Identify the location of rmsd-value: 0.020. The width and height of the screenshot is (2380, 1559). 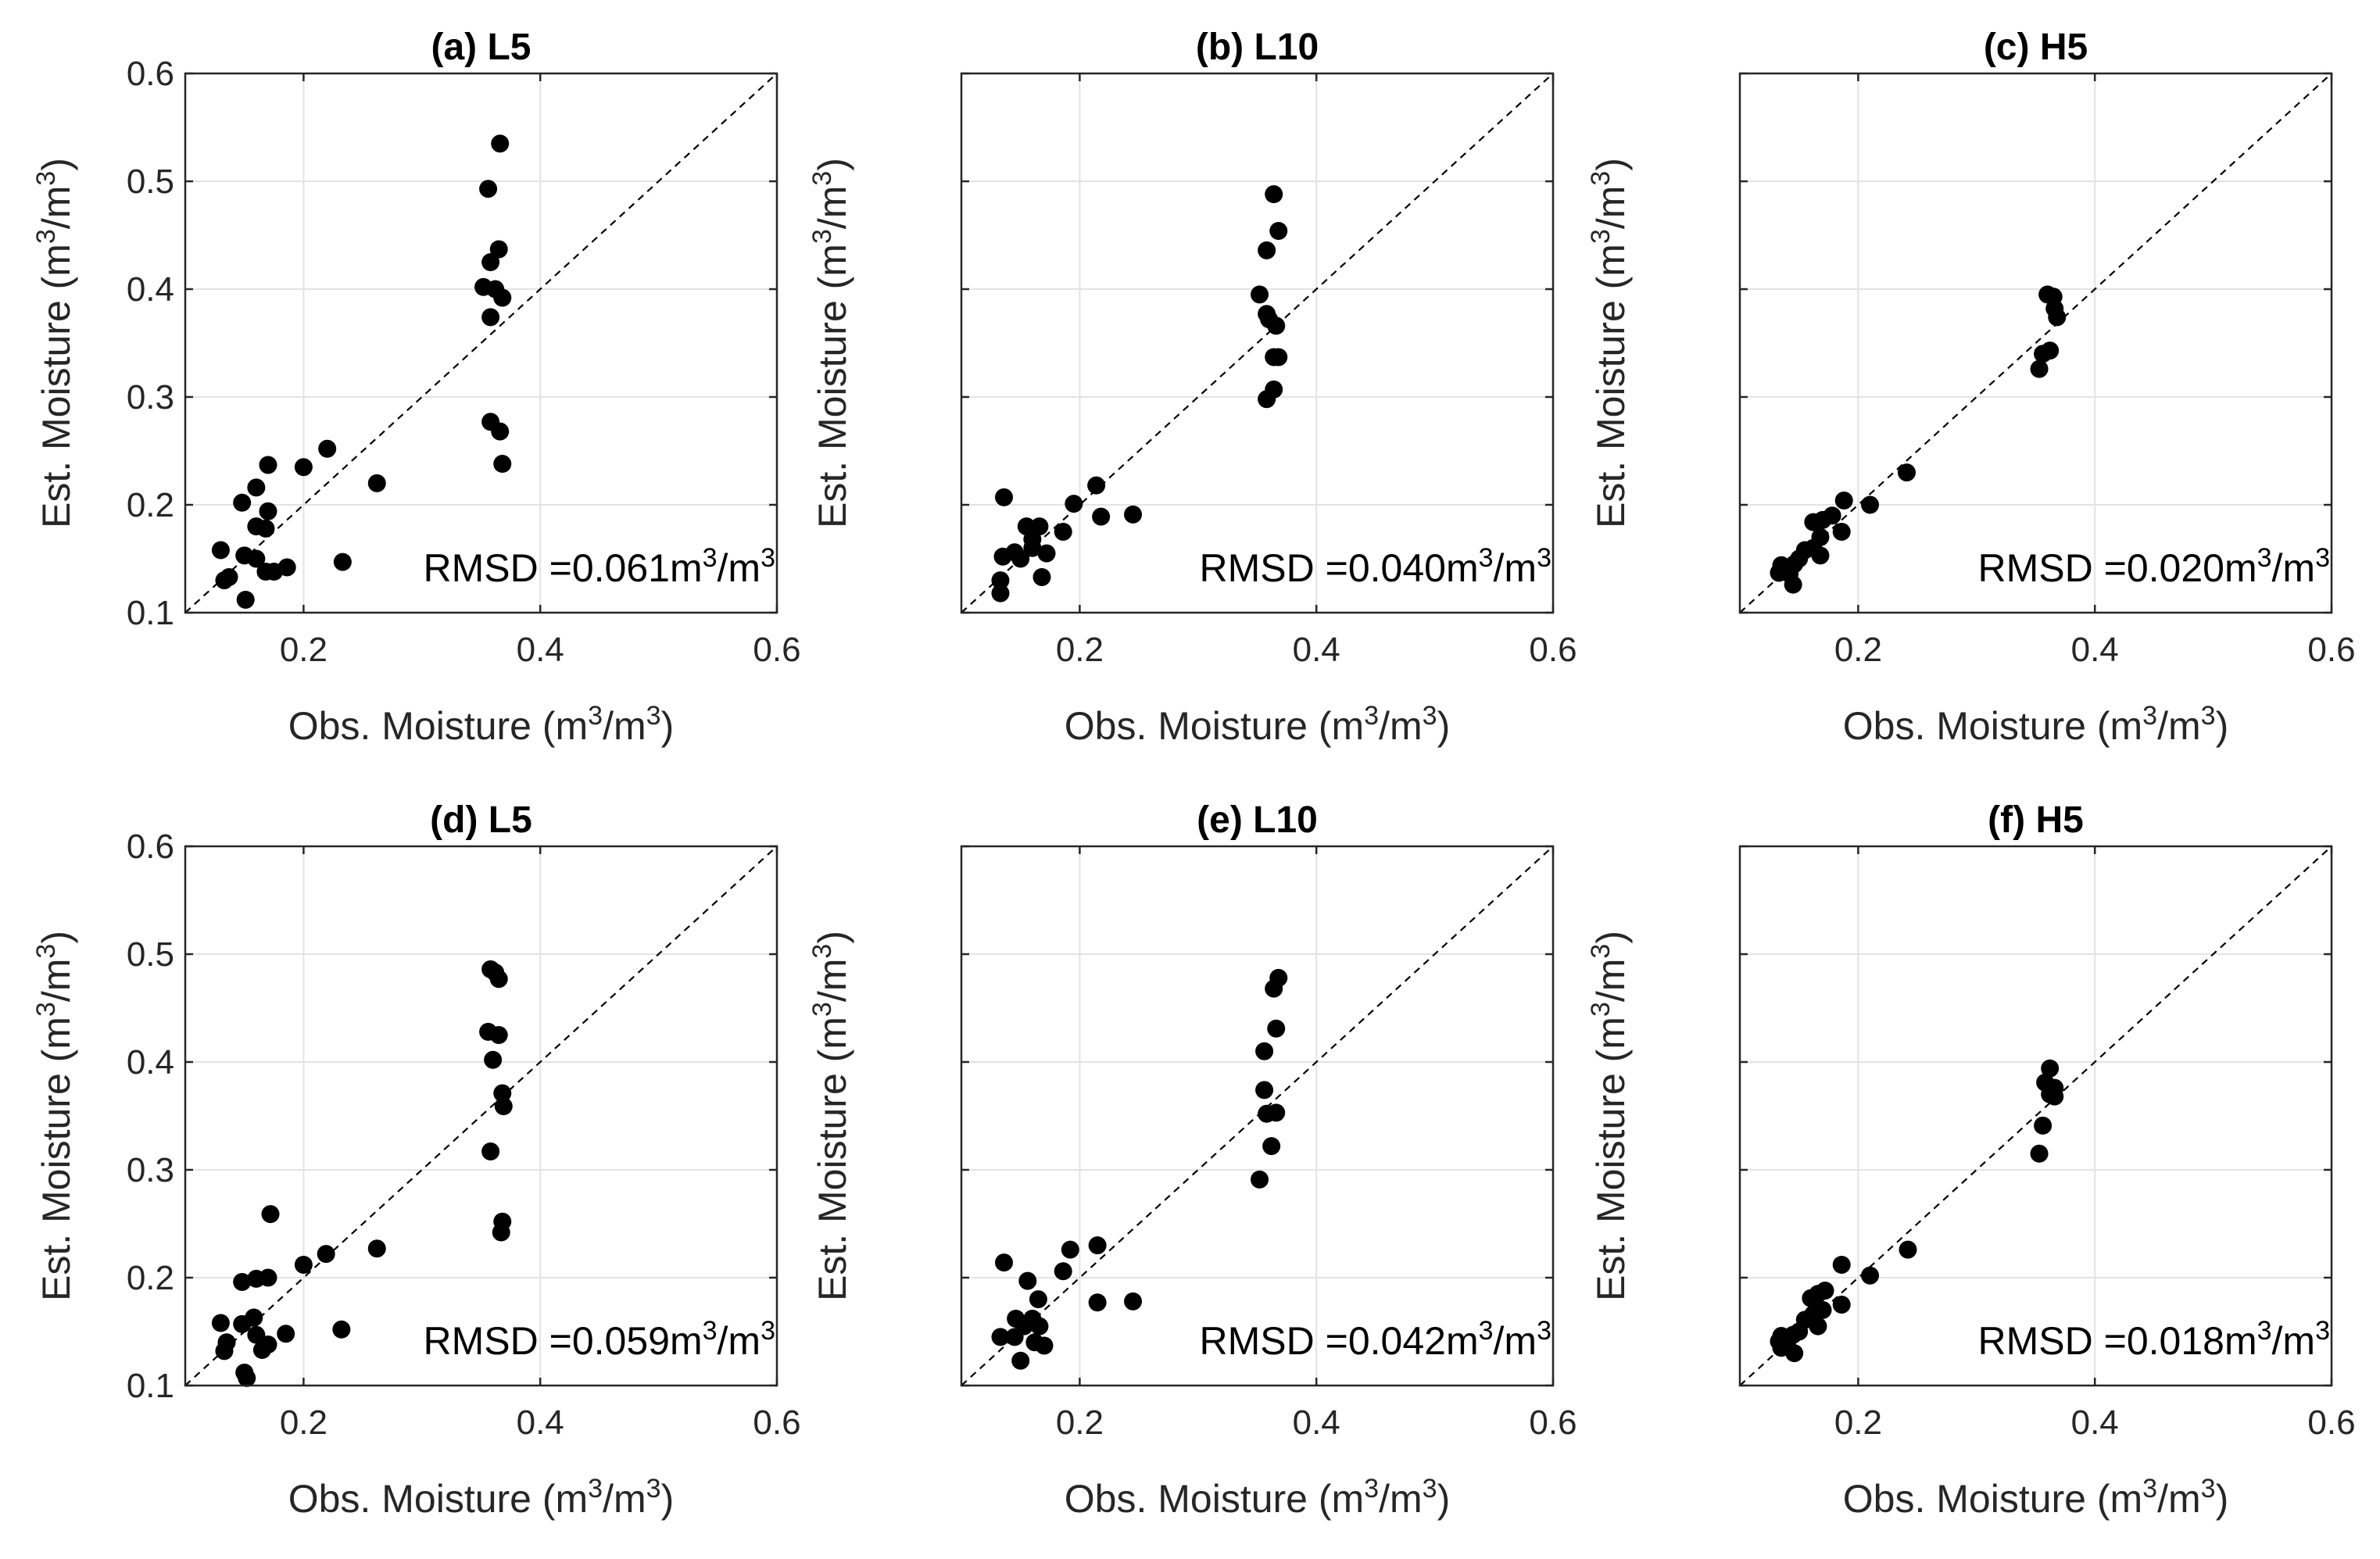
(2175, 568).